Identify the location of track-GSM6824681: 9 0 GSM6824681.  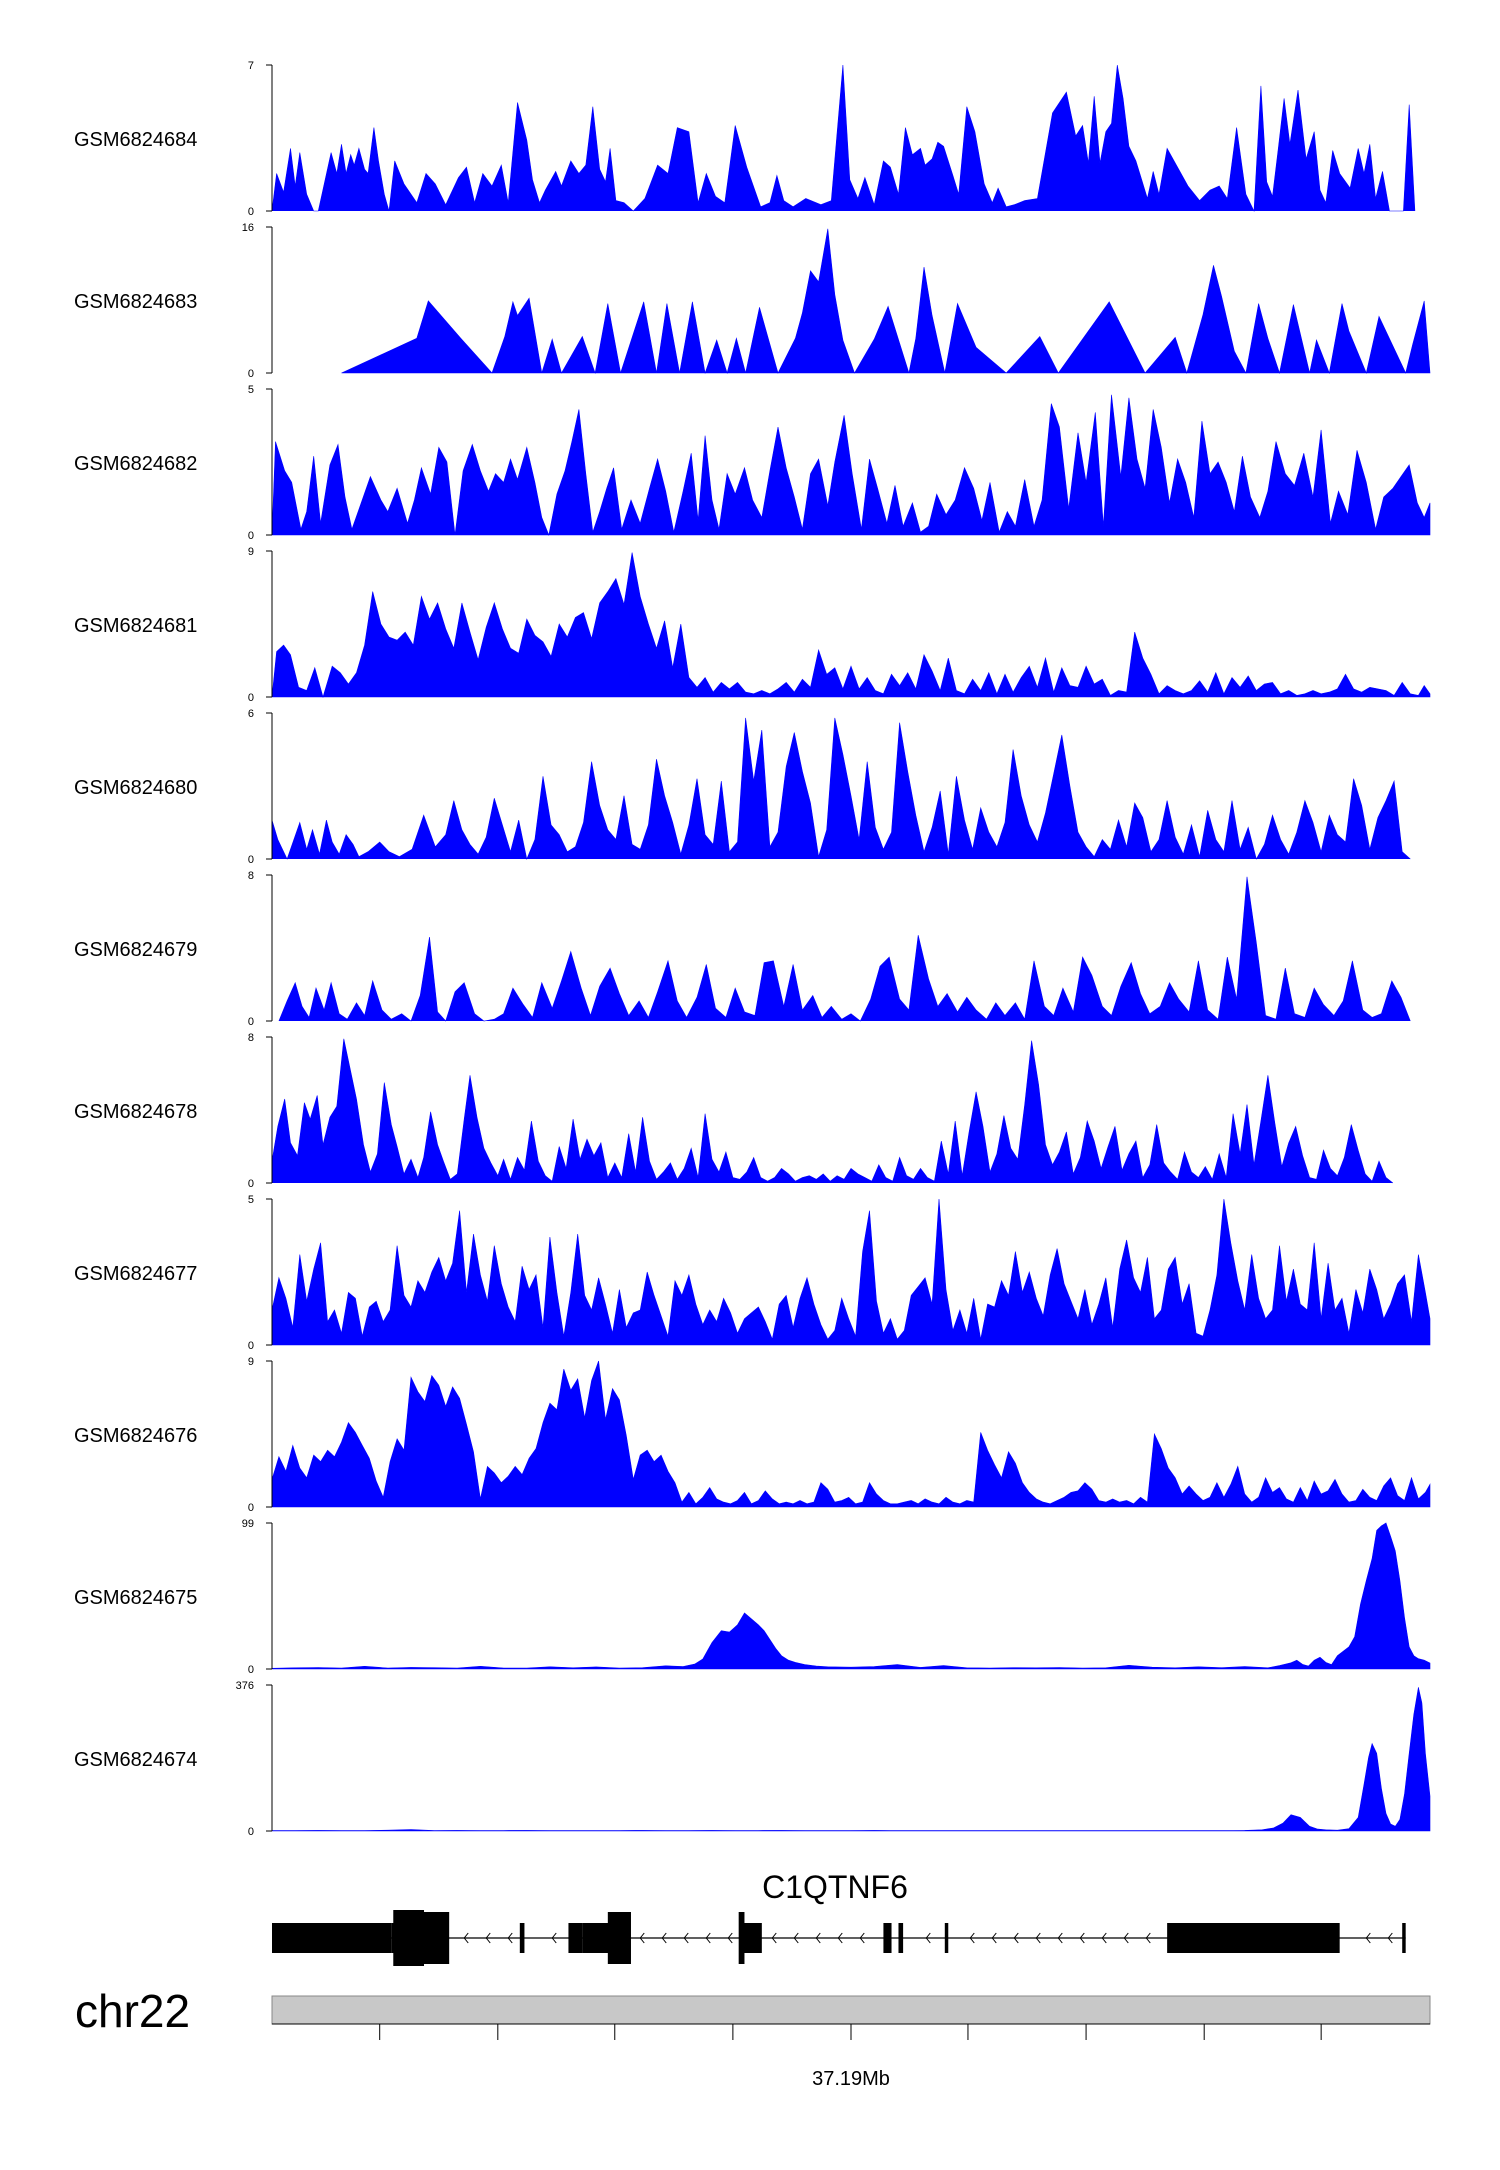
(752, 625).